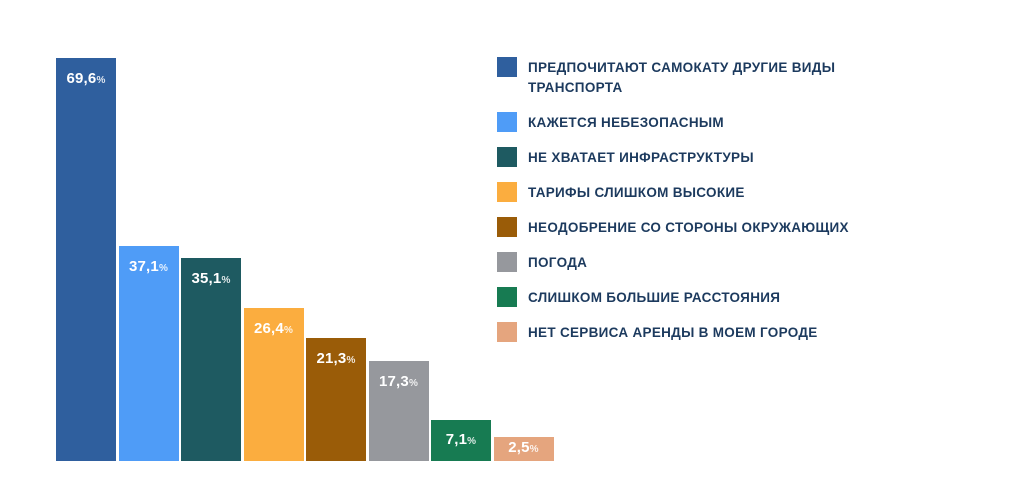 This screenshot has width=1024, height=499. I want to click on bar-8: 2,5%, so click(523, 449).